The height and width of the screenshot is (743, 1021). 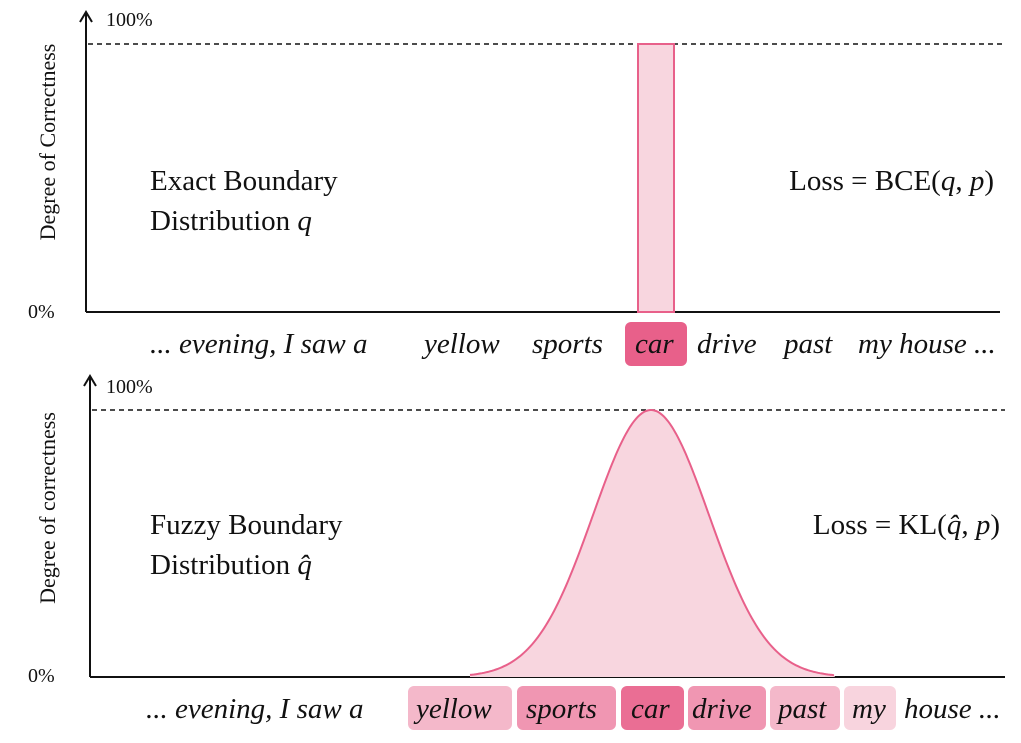 I want to click on bottom-token-car: car, so click(x=650, y=709).